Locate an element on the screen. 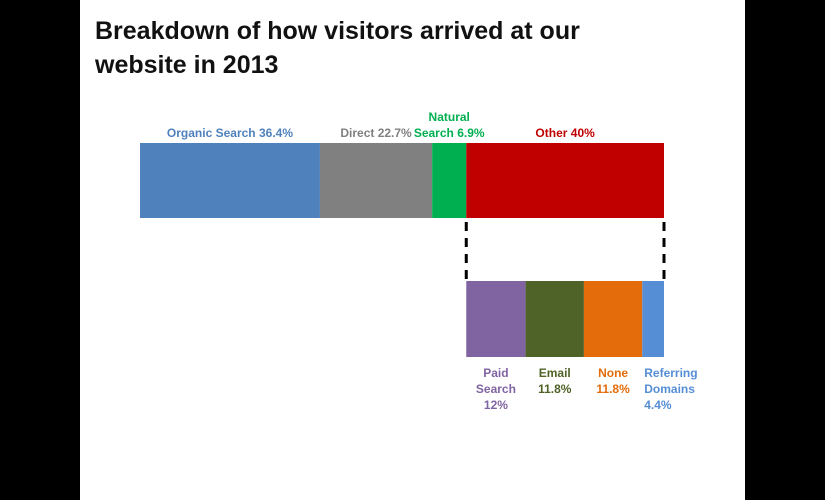  label-text: 4.4% is located at coordinates (658, 405).